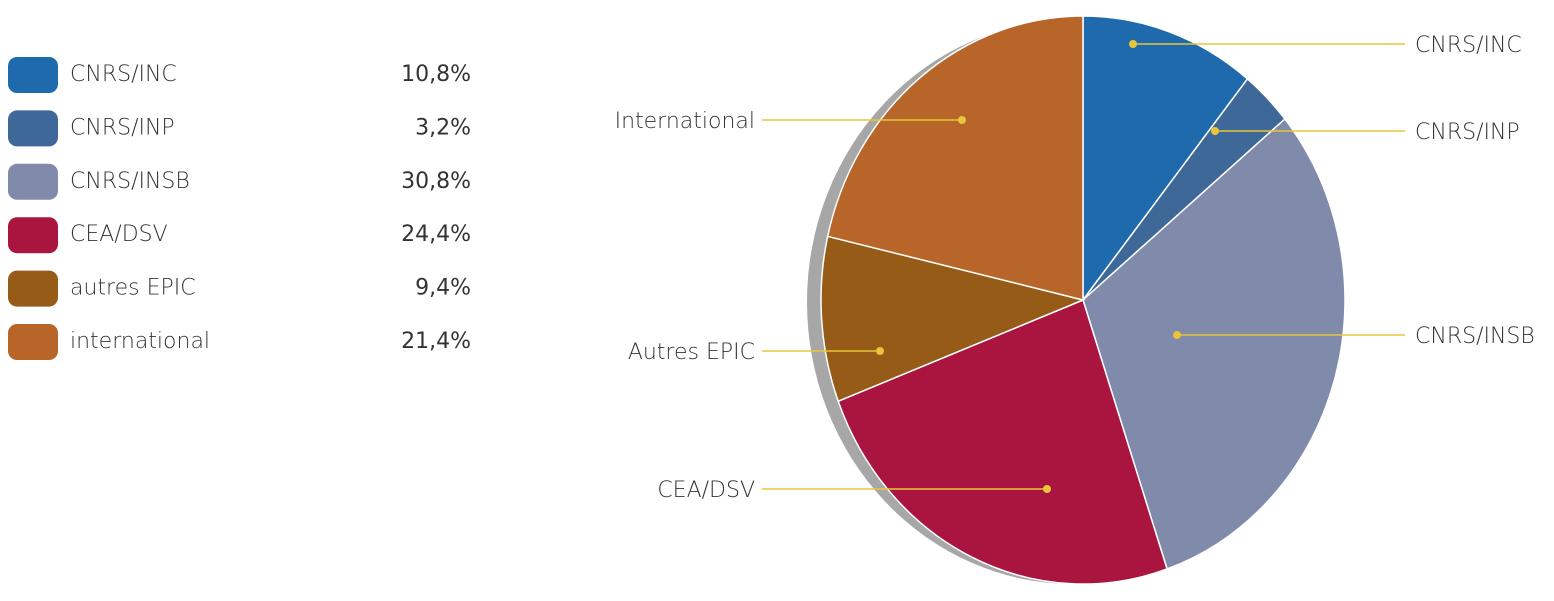 The image size is (1554, 601). Describe the element at coordinates (1467, 132) in the screenshot. I see `slice-label: CNRS/INP` at that location.